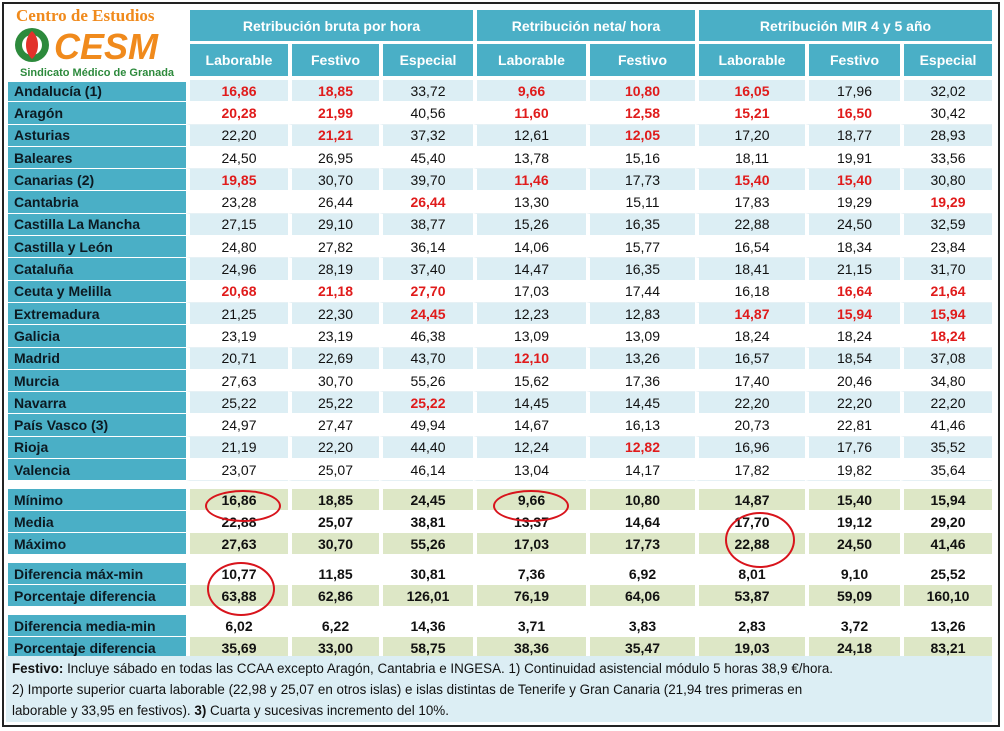 The width and height of the screenshot is (1004, 731). What do you see at coordinates (750, 626) in the screenshot?
I see `table-cell: 2,83` at bounding box center [750, 626].